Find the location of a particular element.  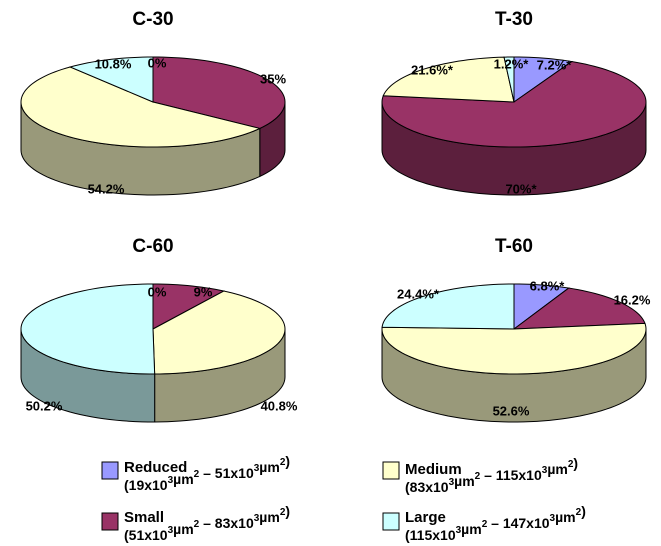

legend-swatch-reduced is located at coordinates (110, 470).